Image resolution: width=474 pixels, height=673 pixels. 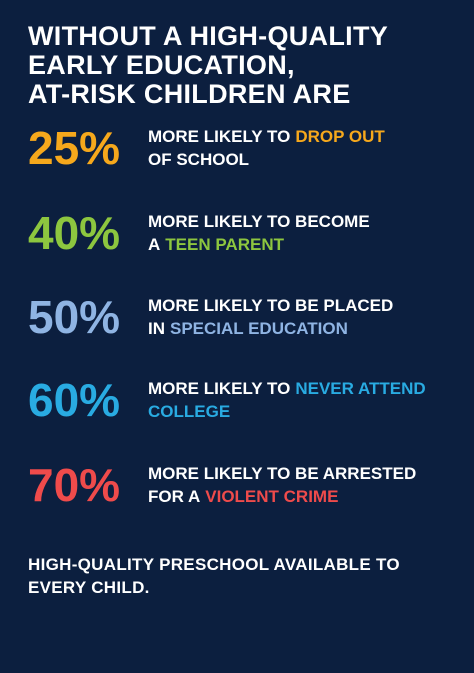 I want to click on stat-value: 25%, so click(x=74, y=148).